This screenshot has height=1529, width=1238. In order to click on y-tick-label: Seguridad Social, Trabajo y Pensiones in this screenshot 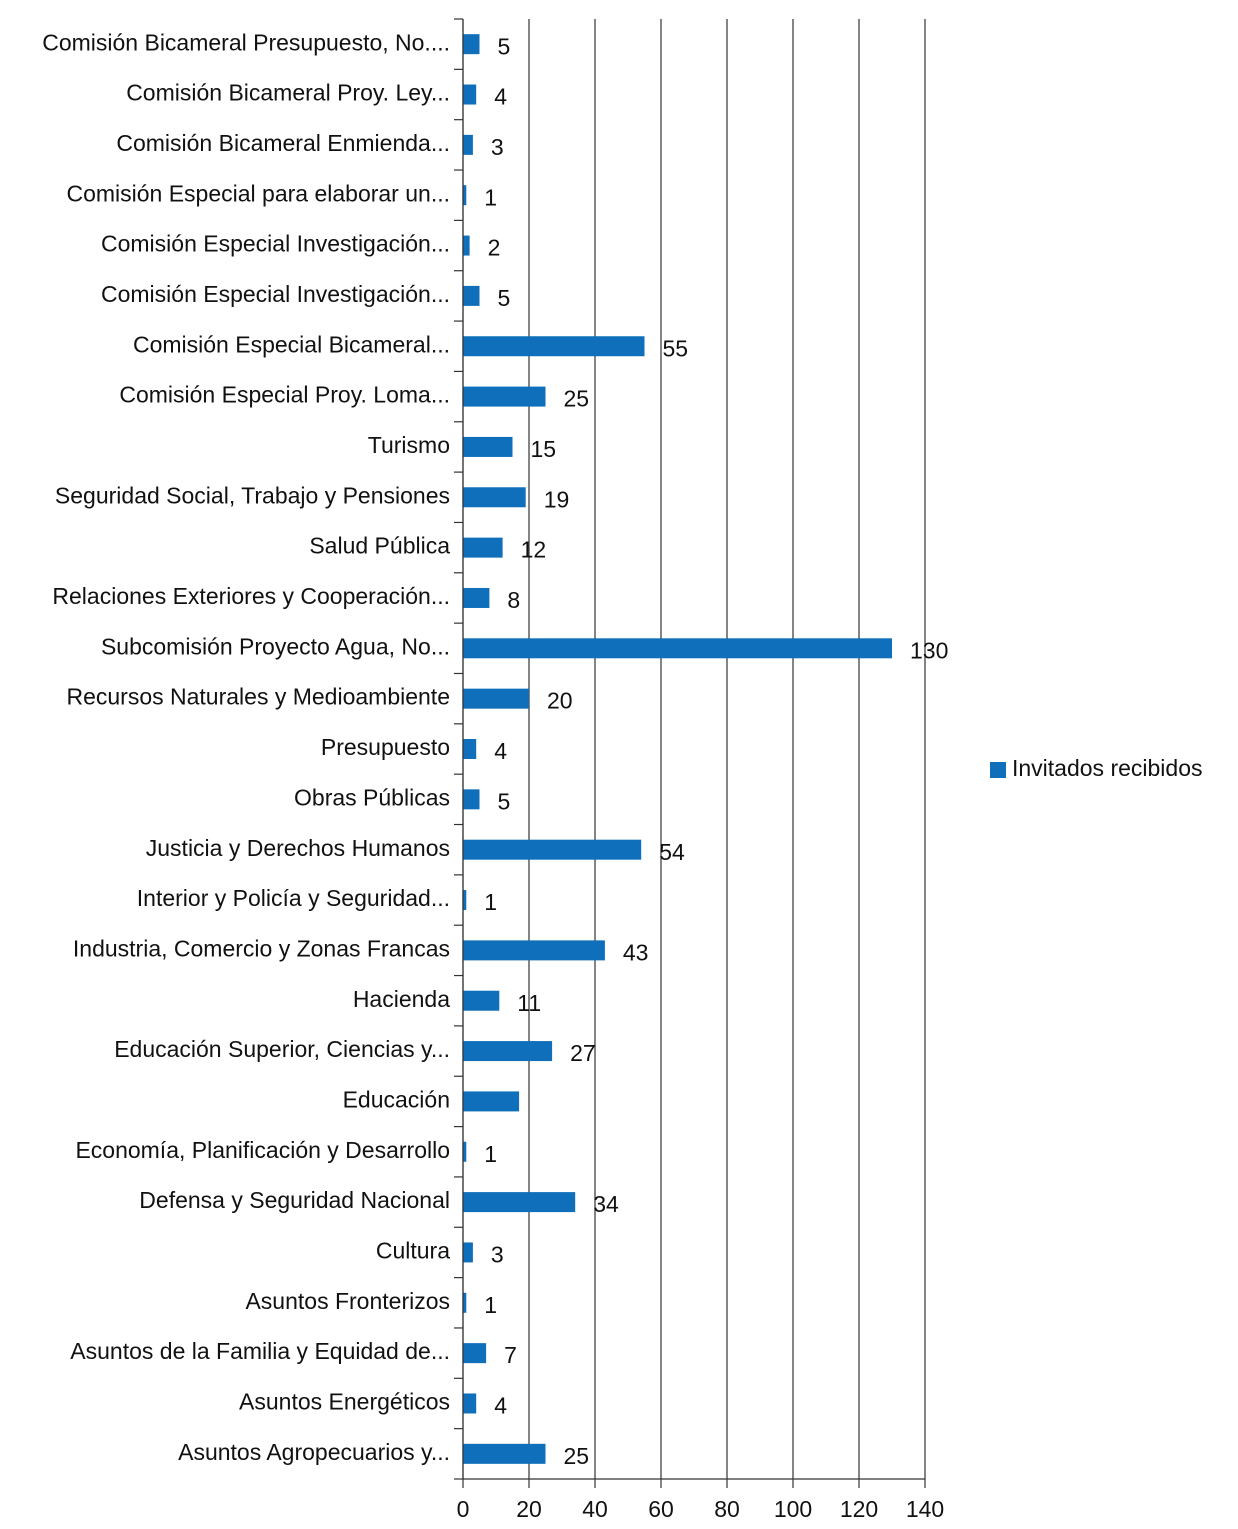, I will do `click(252, 495)`.